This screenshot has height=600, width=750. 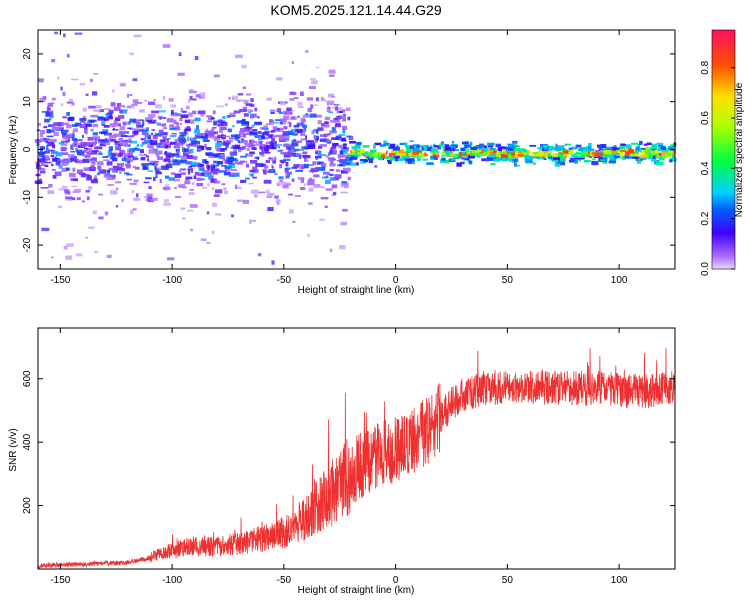 What do you see at coordinates (705, 118) in the screenshot?
I see `colorbar-tick-label: 0.6` at bounding box center [705, 118].